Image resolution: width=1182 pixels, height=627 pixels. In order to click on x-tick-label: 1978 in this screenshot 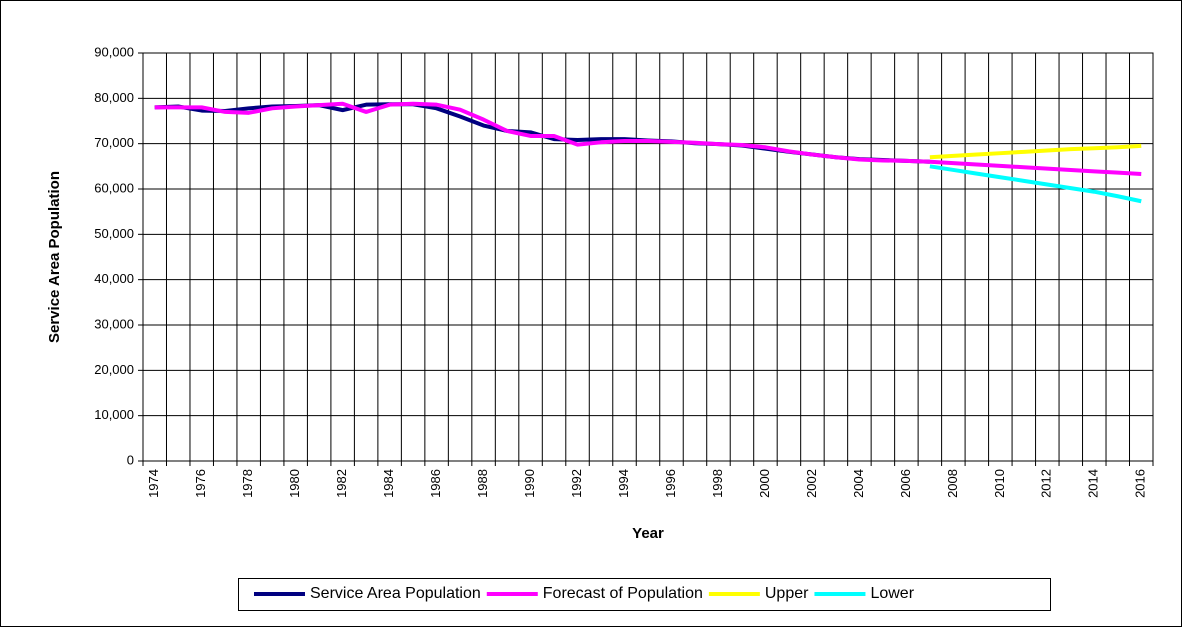, I will do `click(247, 483)`.